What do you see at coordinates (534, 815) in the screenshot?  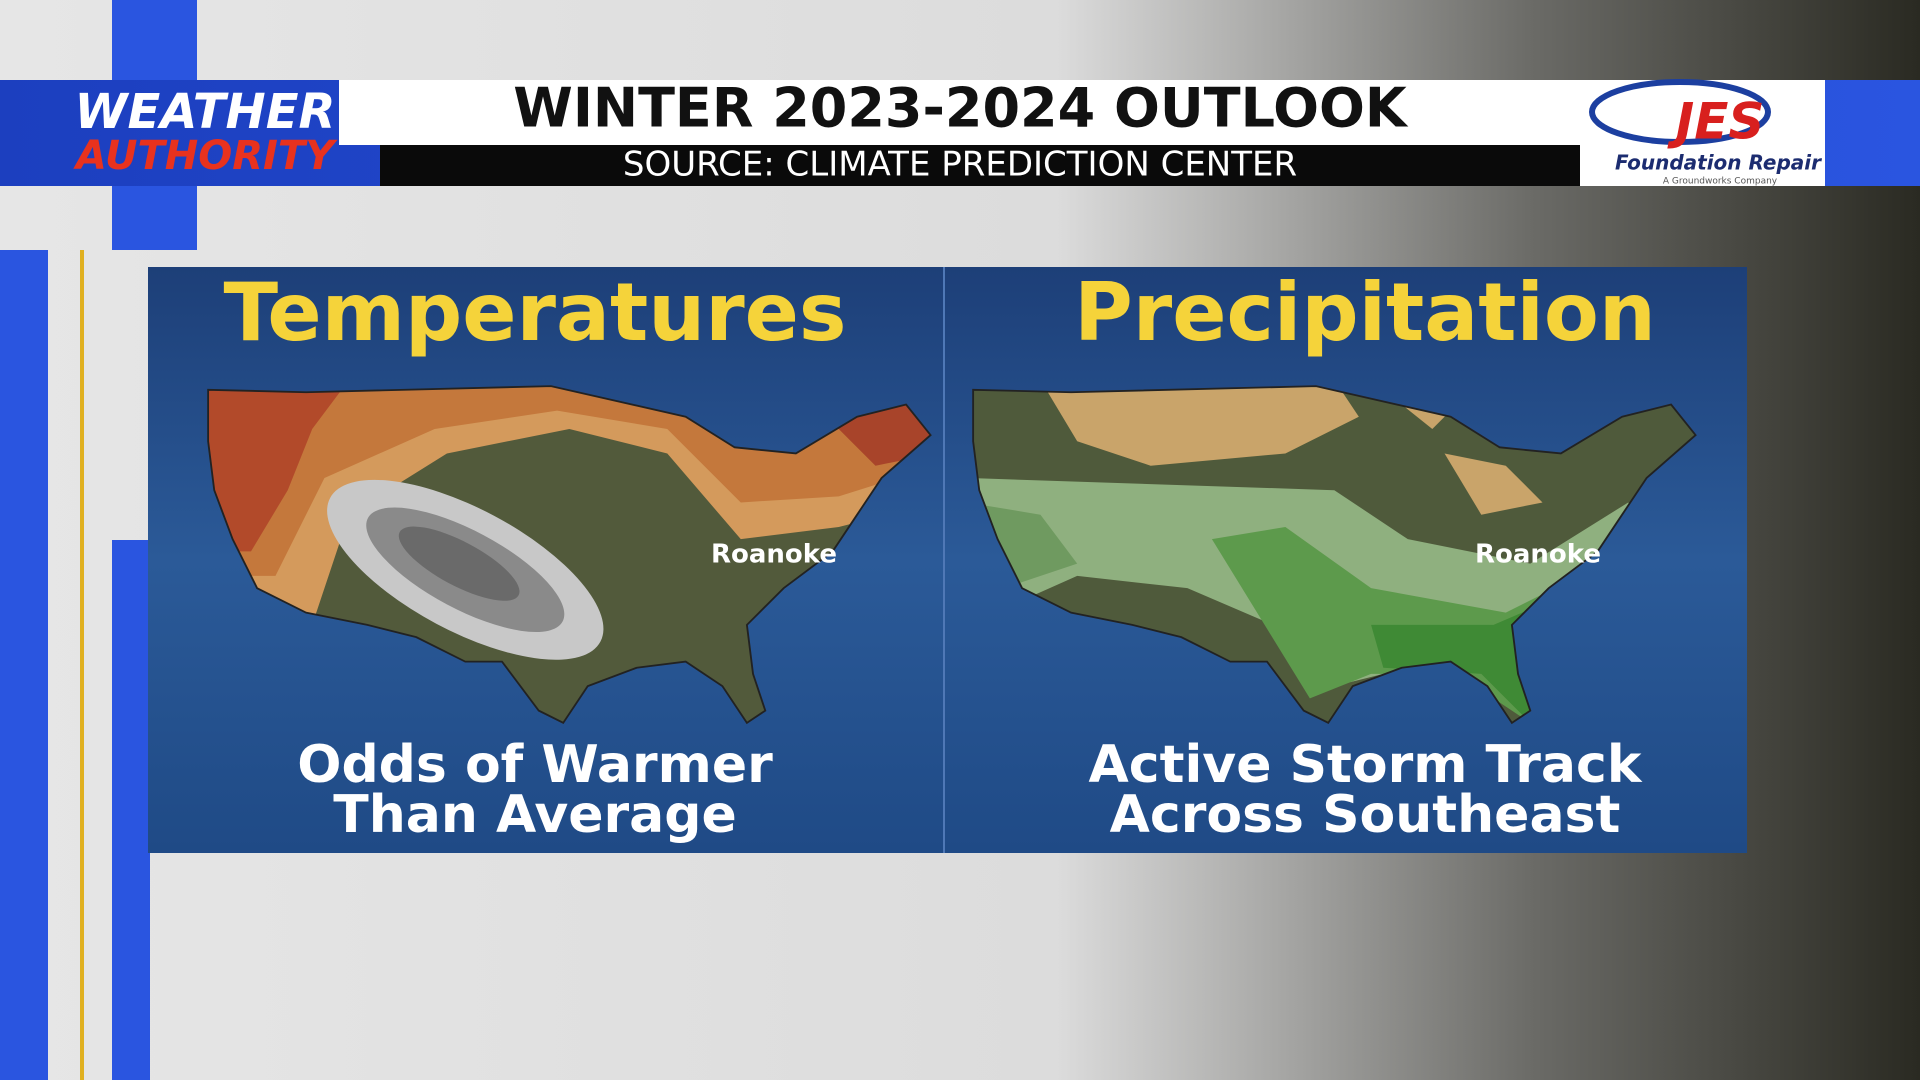 I see `caption: Than Average` at bounding box center [534, 815].